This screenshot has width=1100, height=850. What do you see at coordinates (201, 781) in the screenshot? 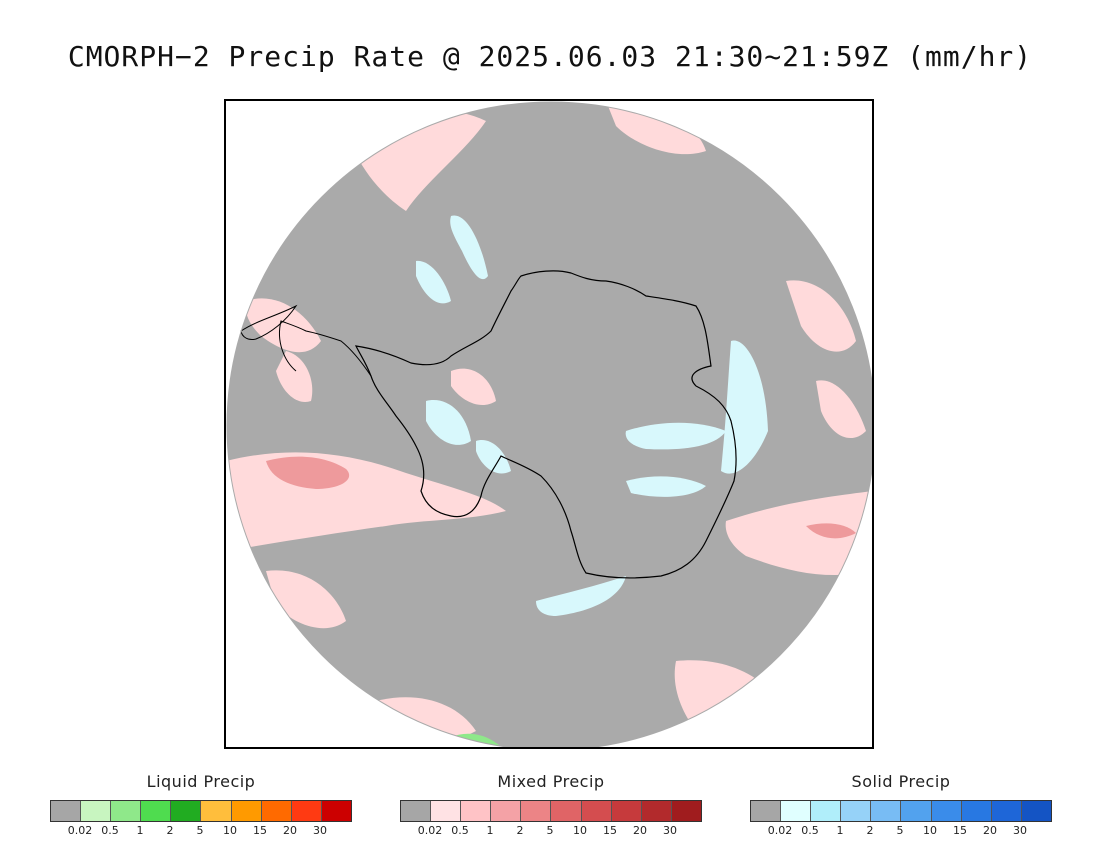
I see `legend-title: Liquid Precip` at bounding box center [201, 781].